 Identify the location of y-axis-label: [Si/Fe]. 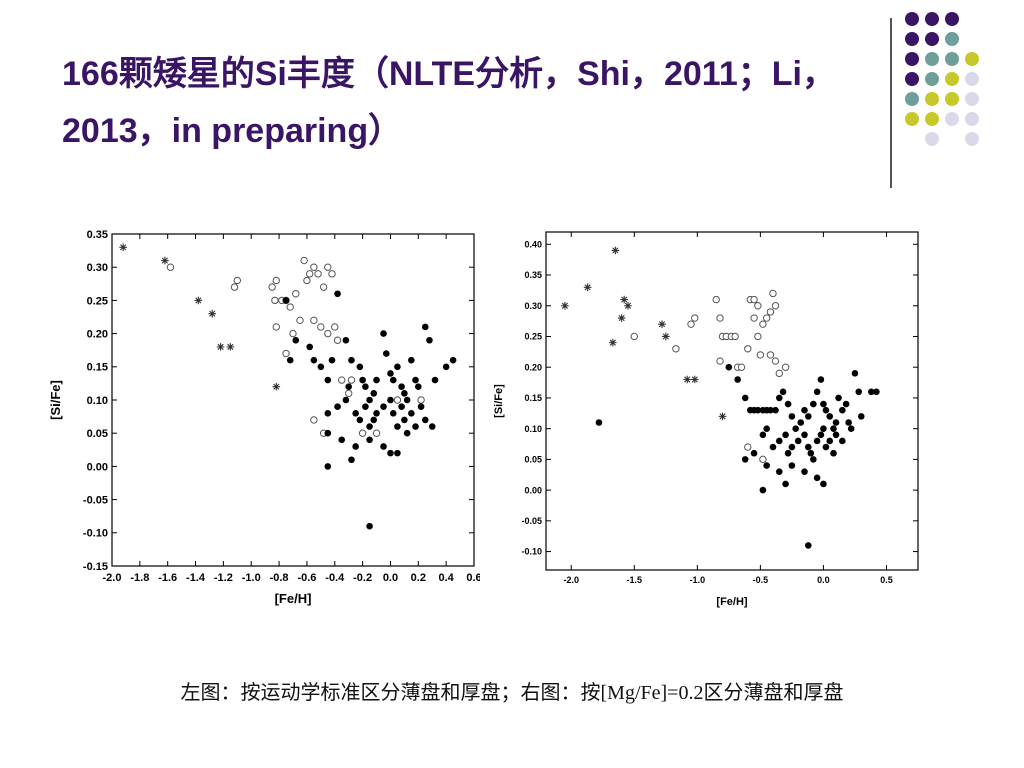
(55, 400).